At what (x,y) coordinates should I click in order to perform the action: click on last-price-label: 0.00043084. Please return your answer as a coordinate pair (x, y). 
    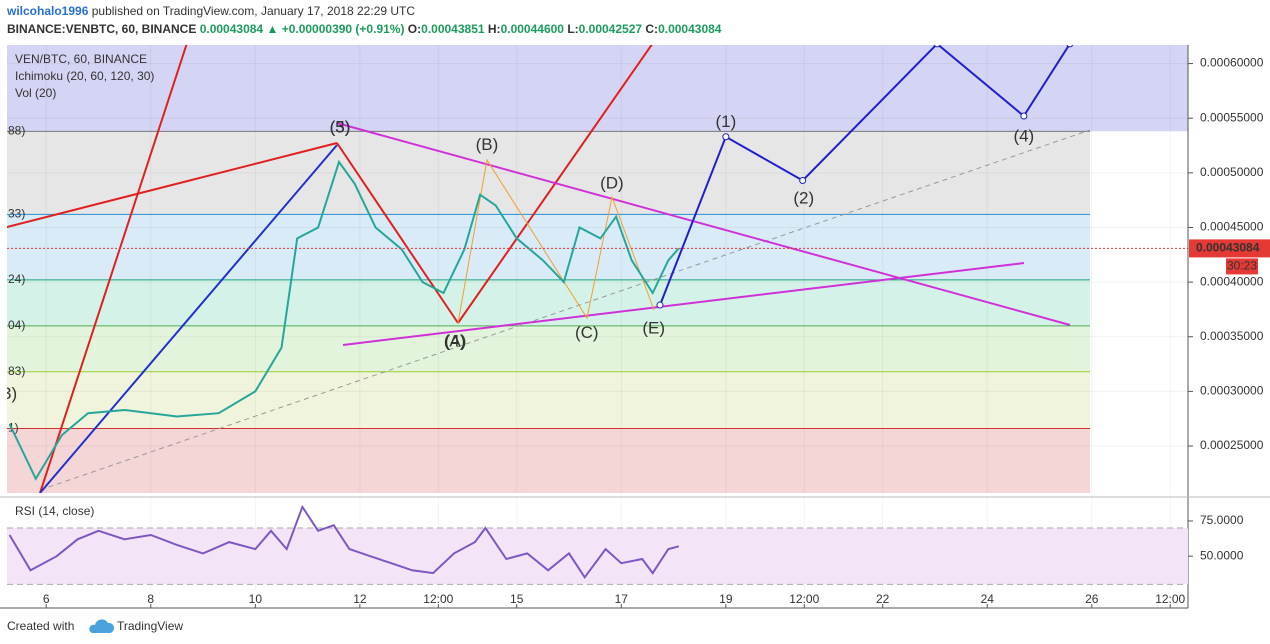
    Looking at the image, I should click on (1228, 248).